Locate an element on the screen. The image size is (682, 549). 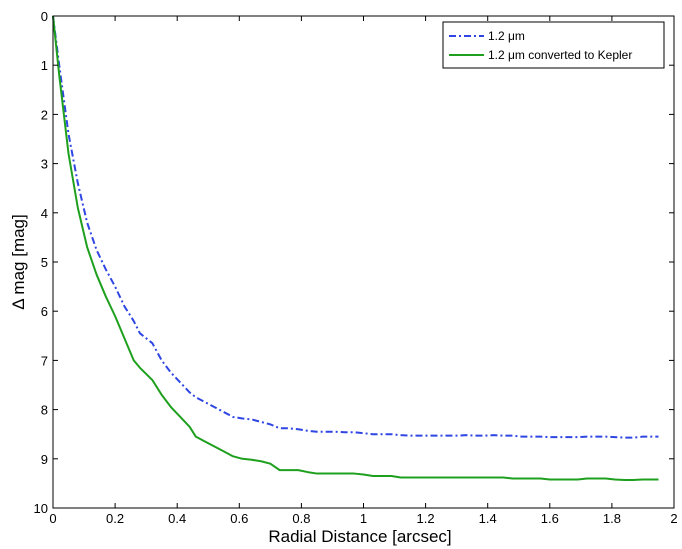
x-axis-title: Radial Distance [arcsec] is located at coordinates (359, 536).